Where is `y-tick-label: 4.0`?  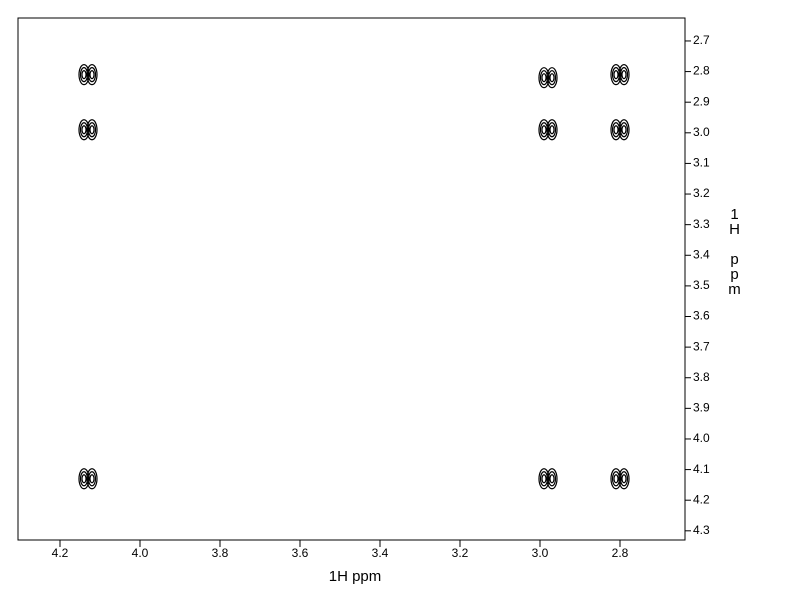 y-tick-label: 4.0 is located at coordinates (701, 438).